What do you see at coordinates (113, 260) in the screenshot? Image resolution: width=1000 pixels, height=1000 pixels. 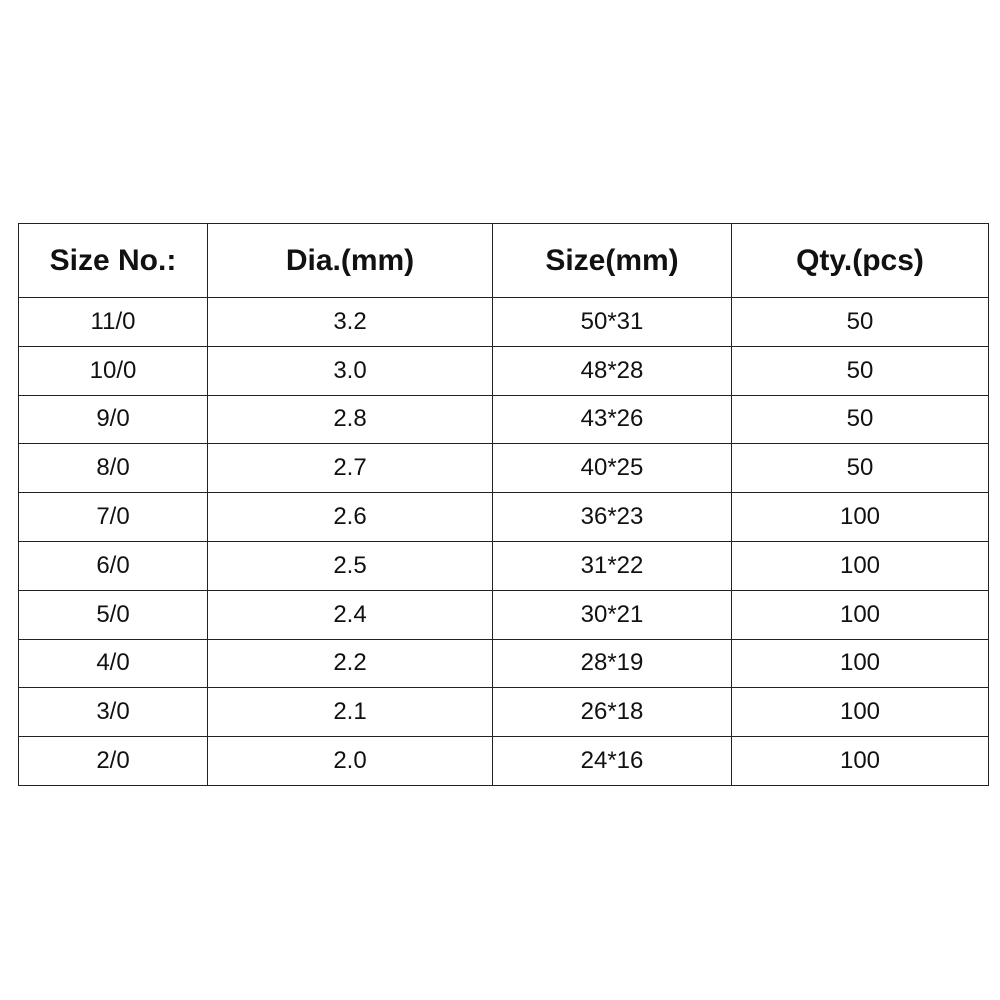 I see `header-cell: Size No.:` at bounding box center [113, 260].